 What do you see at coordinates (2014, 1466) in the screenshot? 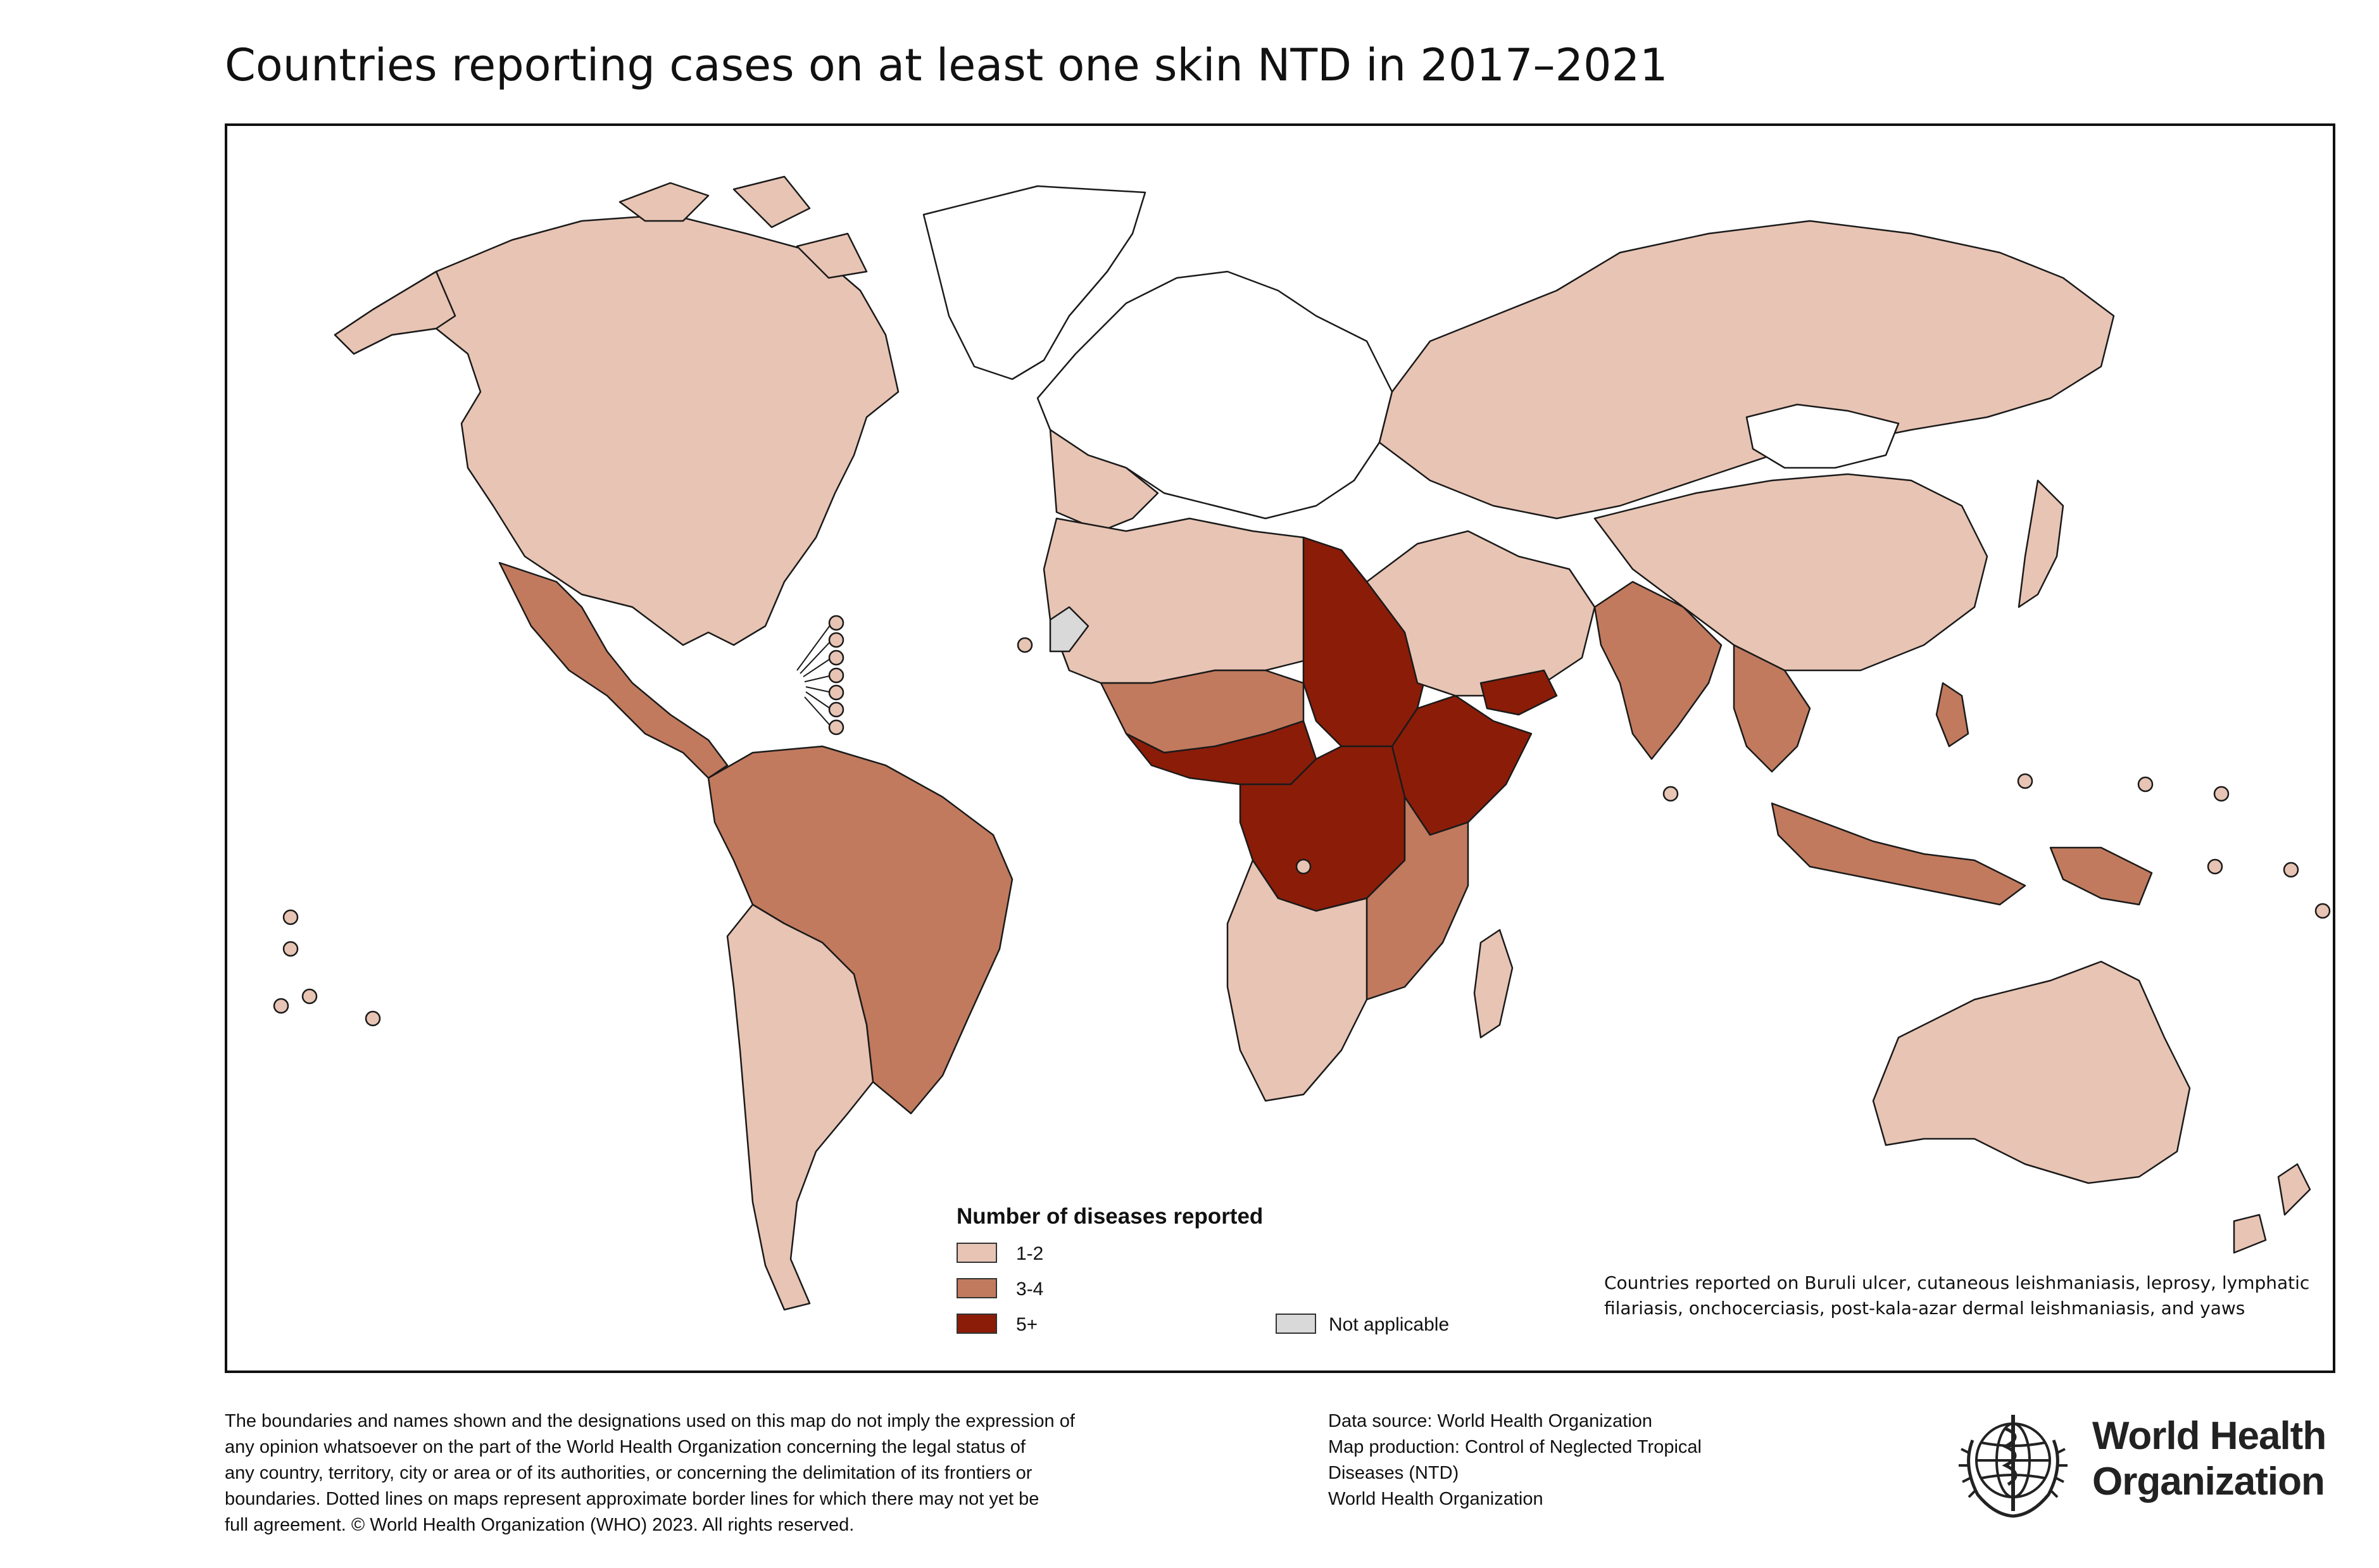
I see `who-emblem-icon` at bounding box center [2014, 1466].